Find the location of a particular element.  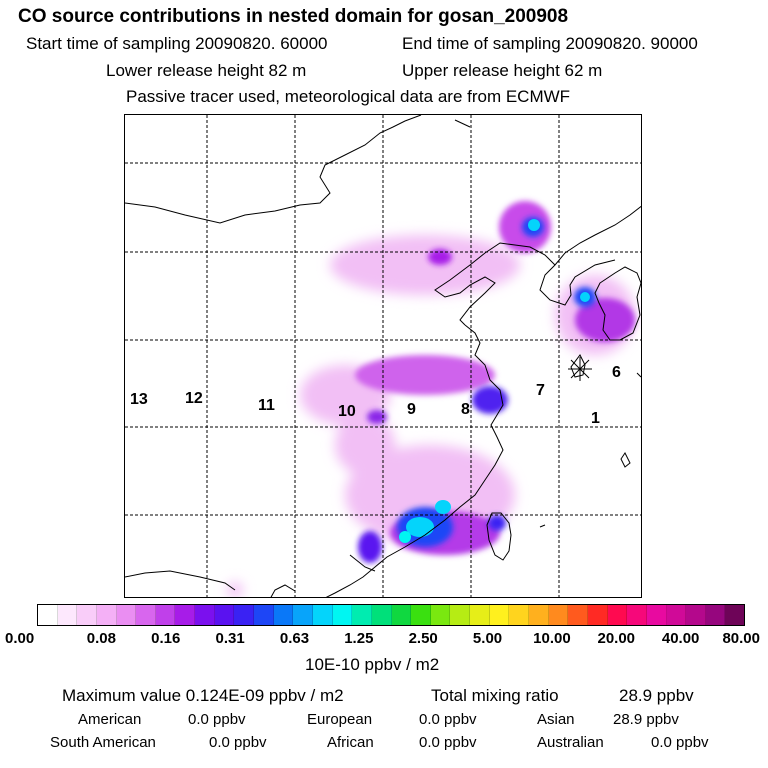

stat-african-label: African is located at coordinates (350, 742).